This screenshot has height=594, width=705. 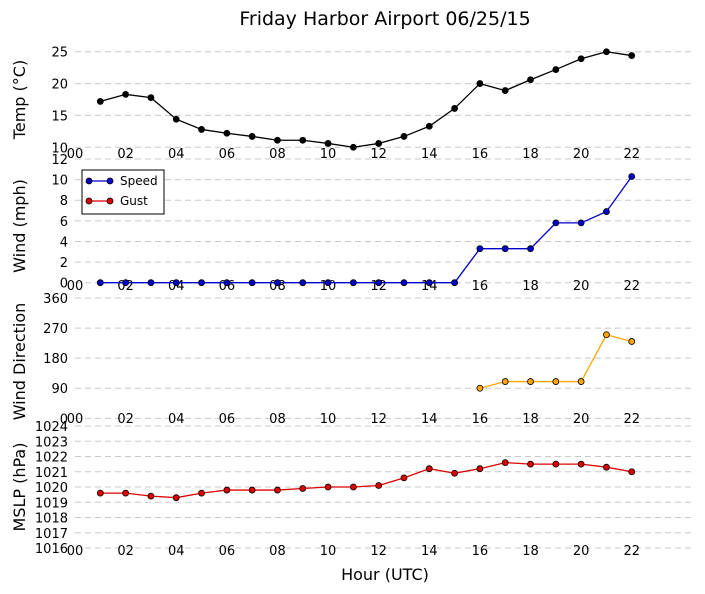 What do you see at coordinates (19, 100) in the screenshot?
I see `y-axis-label: Temp (°C)` at bounding box center [19, 100].